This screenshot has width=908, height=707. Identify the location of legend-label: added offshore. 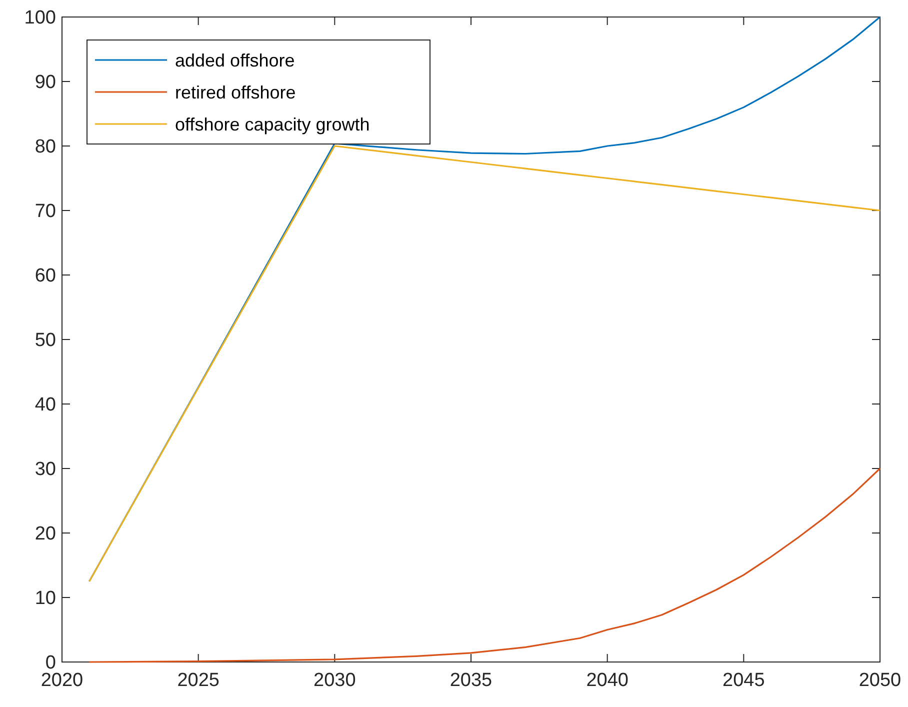
(235, 60).